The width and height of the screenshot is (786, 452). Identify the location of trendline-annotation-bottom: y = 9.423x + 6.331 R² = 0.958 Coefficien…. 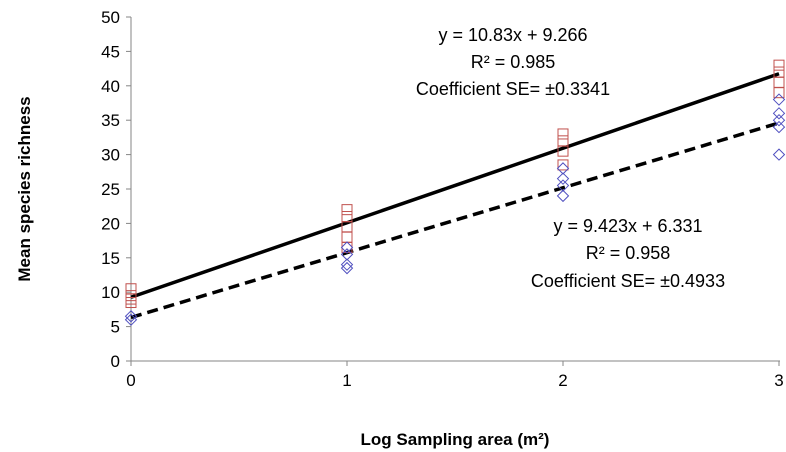
(628, 253).